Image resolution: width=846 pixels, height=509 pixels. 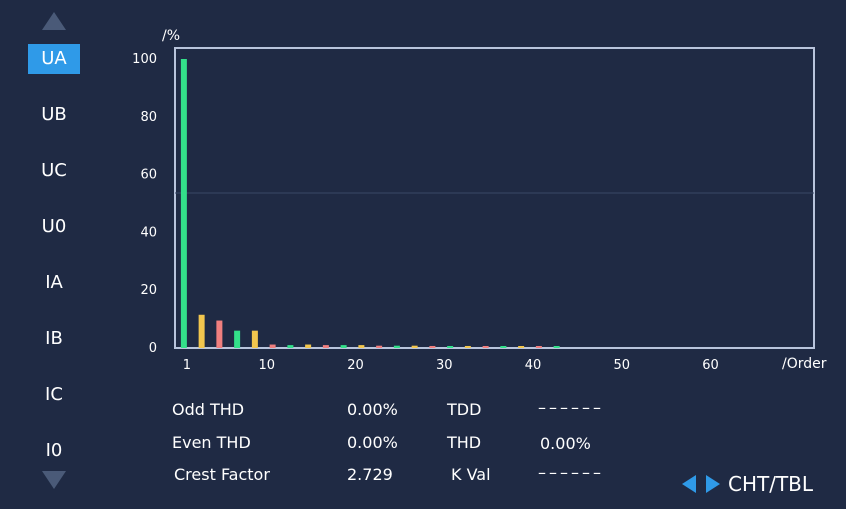 What do you see at coordinates (148, 290) in the screenshot?
I see `y-tick-label: 20` at bounding box center [148, 290].